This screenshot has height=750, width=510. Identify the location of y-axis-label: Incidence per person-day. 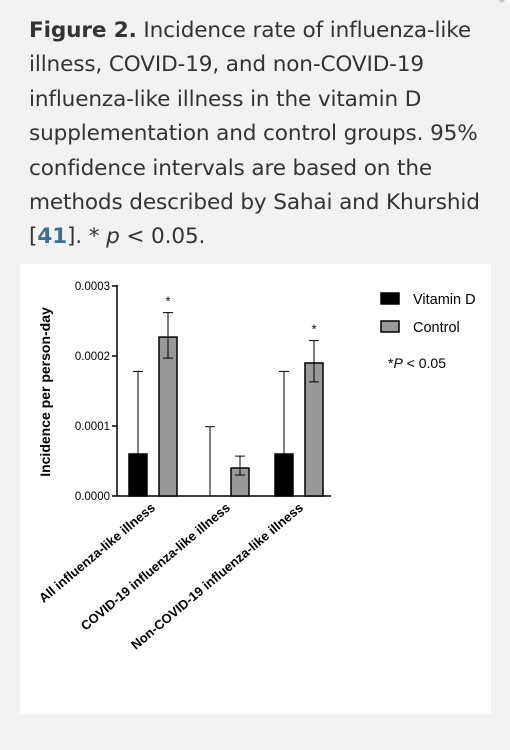
(45, 392).